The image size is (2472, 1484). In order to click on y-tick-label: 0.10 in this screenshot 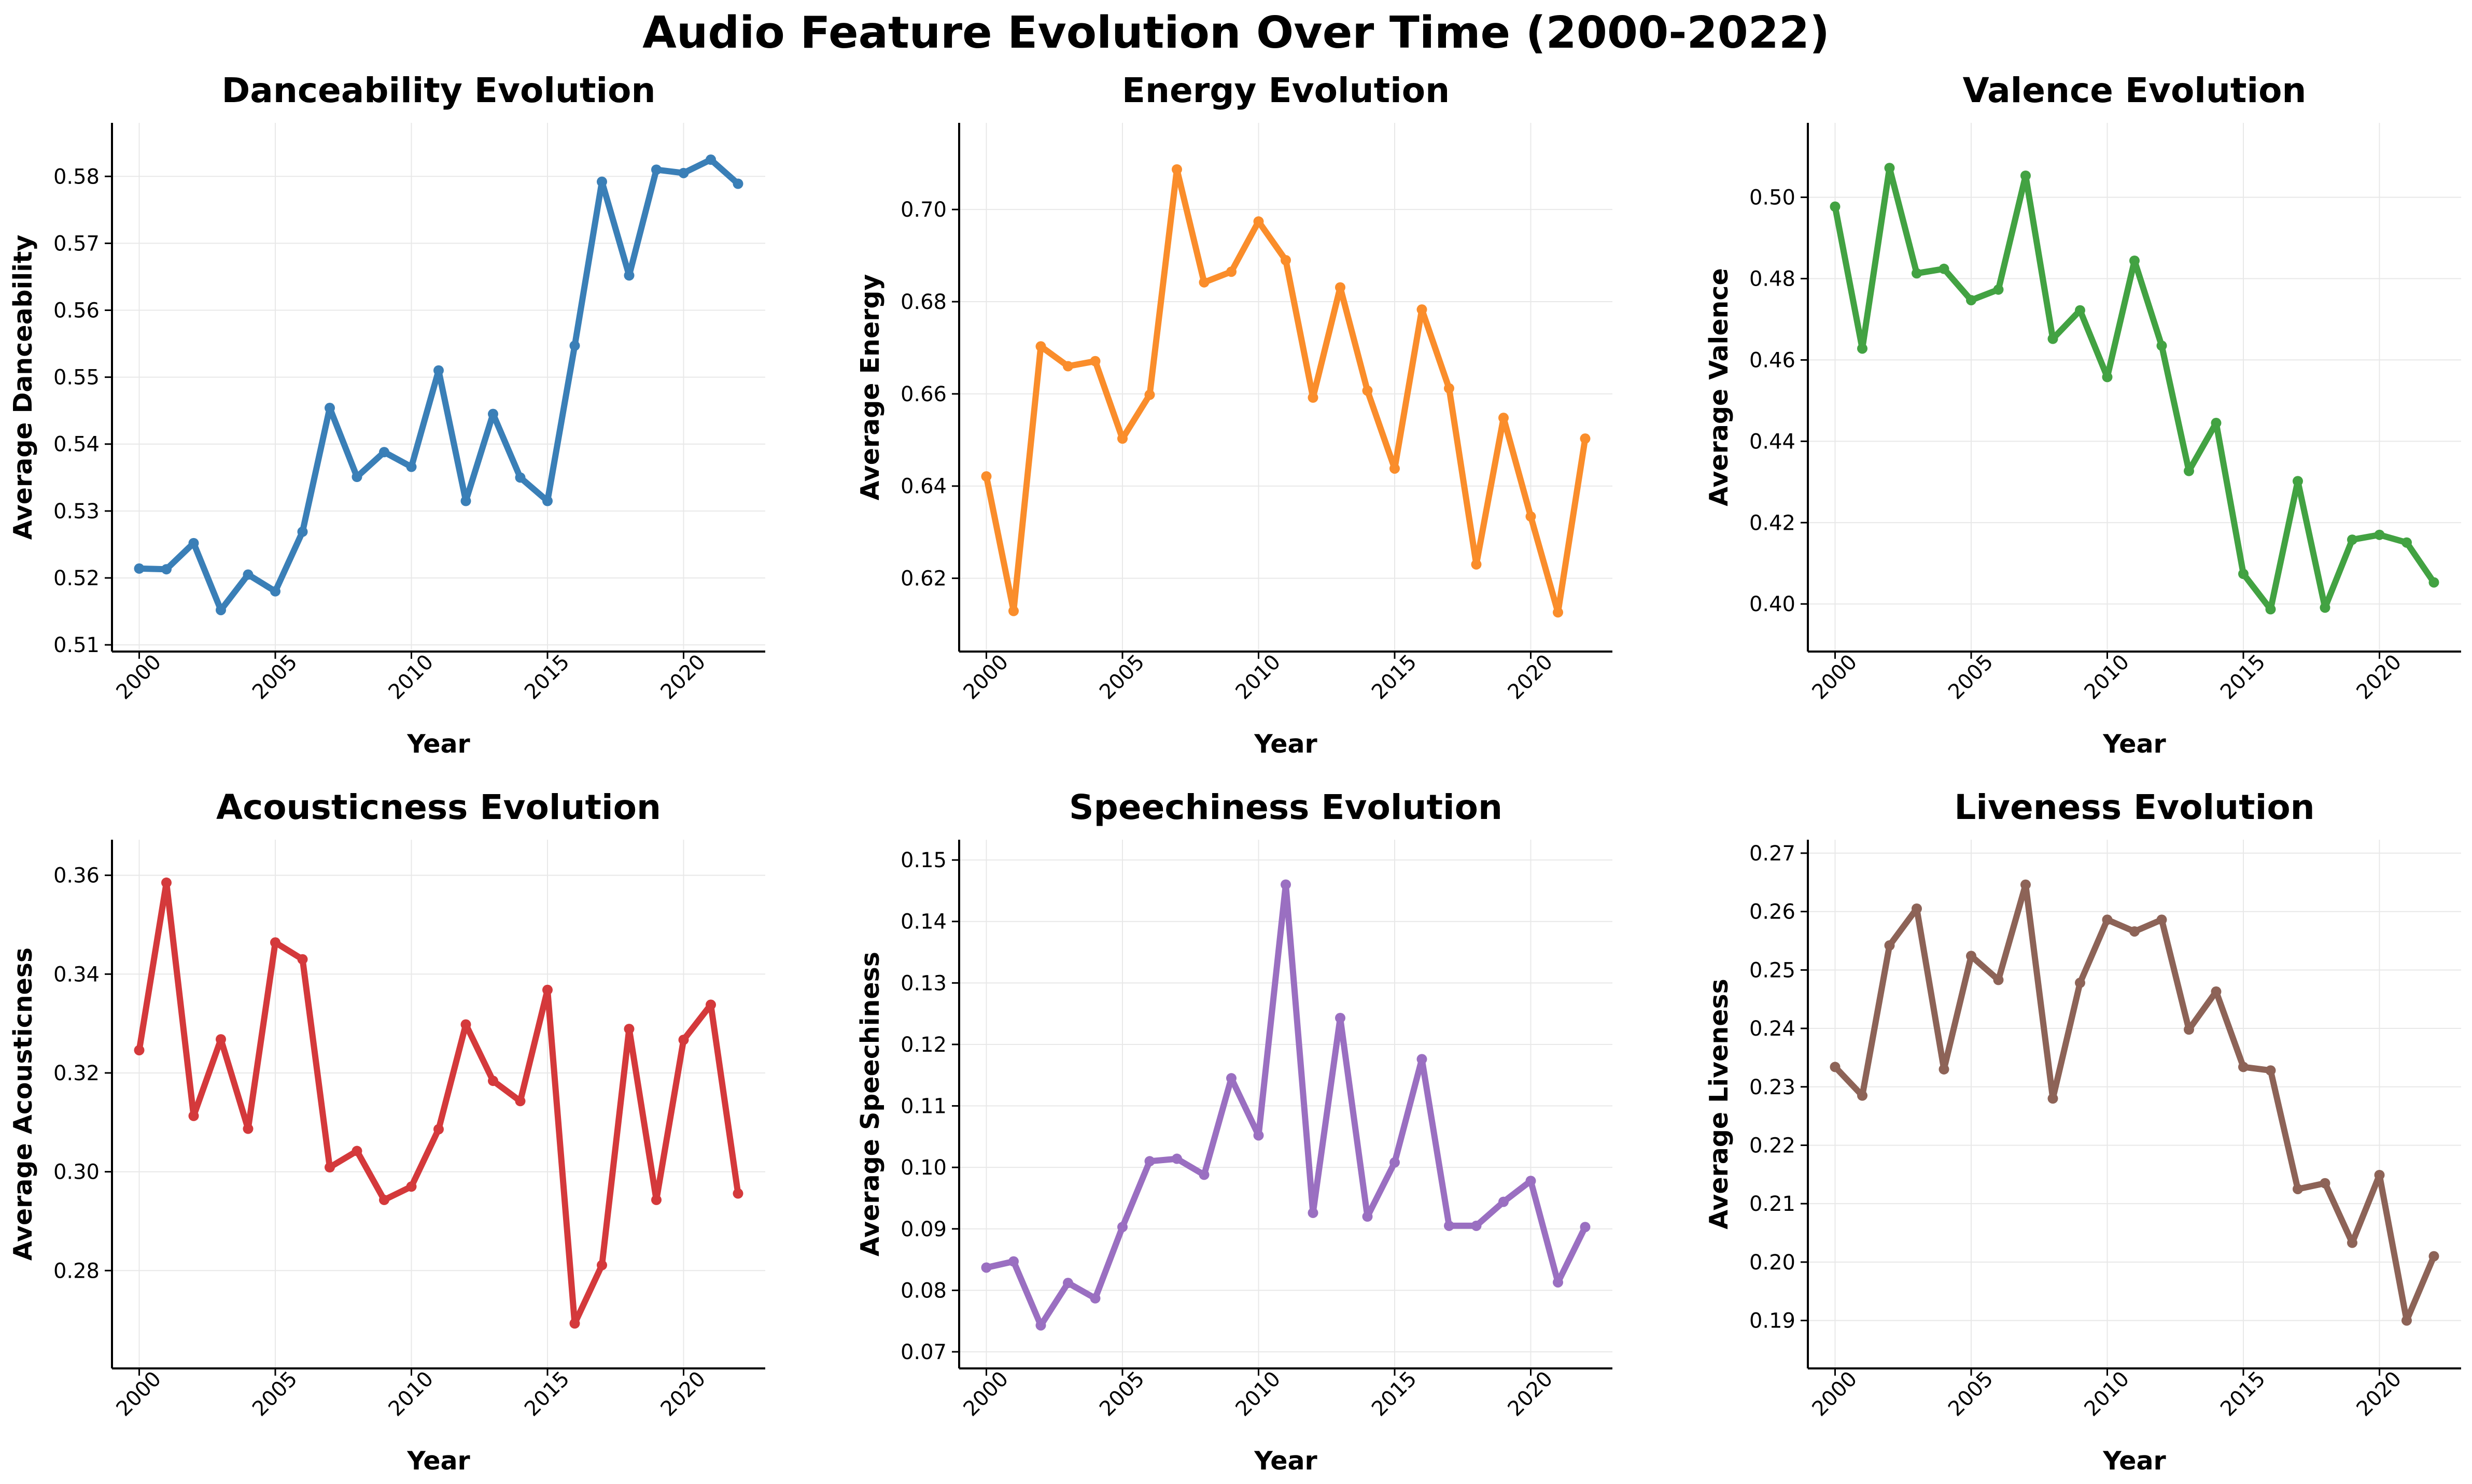, I will do `click(924, 1168)`.